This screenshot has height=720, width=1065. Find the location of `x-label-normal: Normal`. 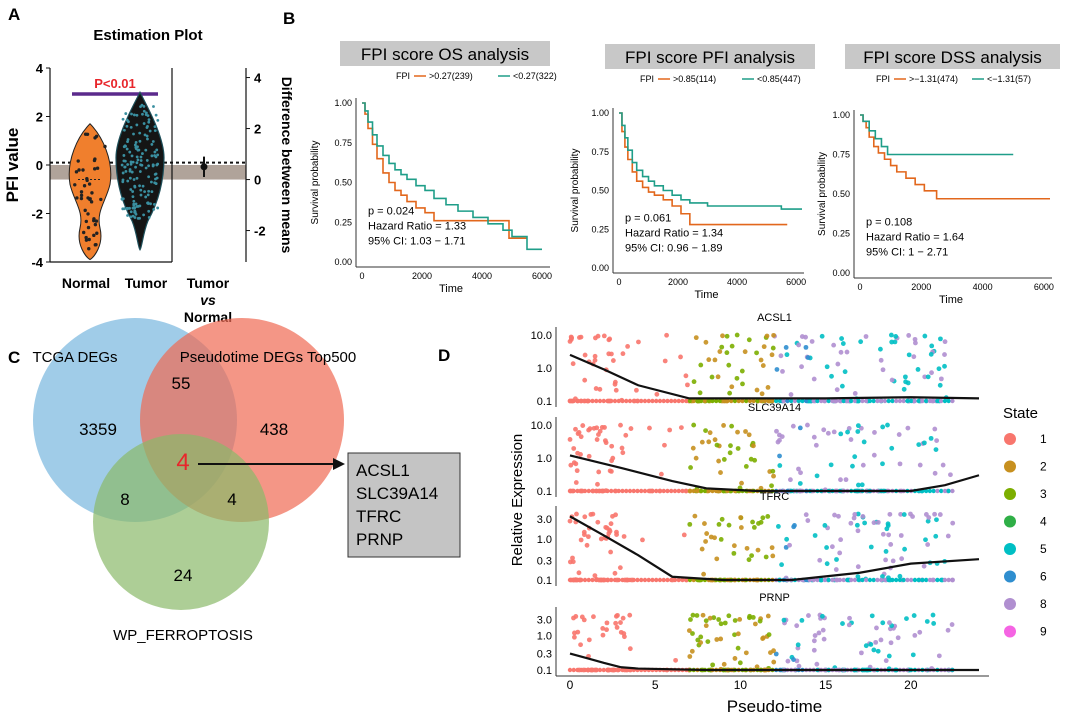

x-label-normal: Normal is located at coordinates (86, 283).